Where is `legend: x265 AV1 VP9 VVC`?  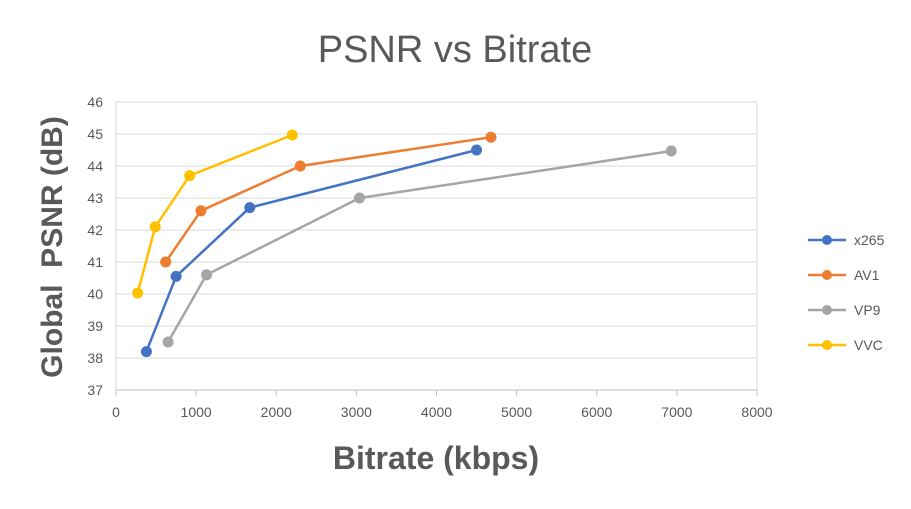 legend: x265 AV1 VP9 VVC is located at coordinates (846, 292).